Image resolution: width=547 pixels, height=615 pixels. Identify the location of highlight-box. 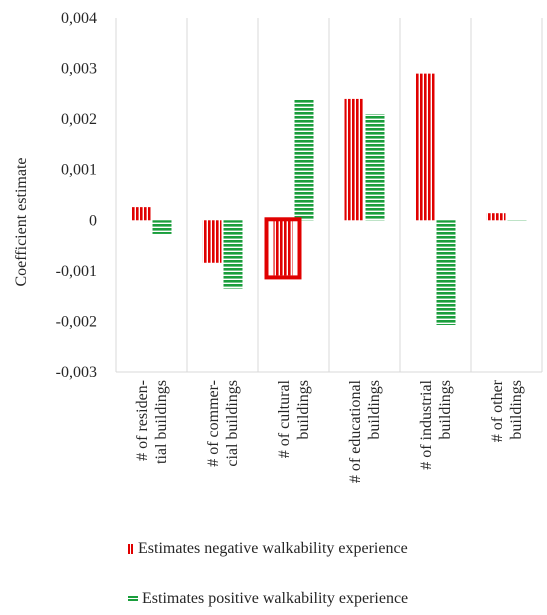
(283, 248).